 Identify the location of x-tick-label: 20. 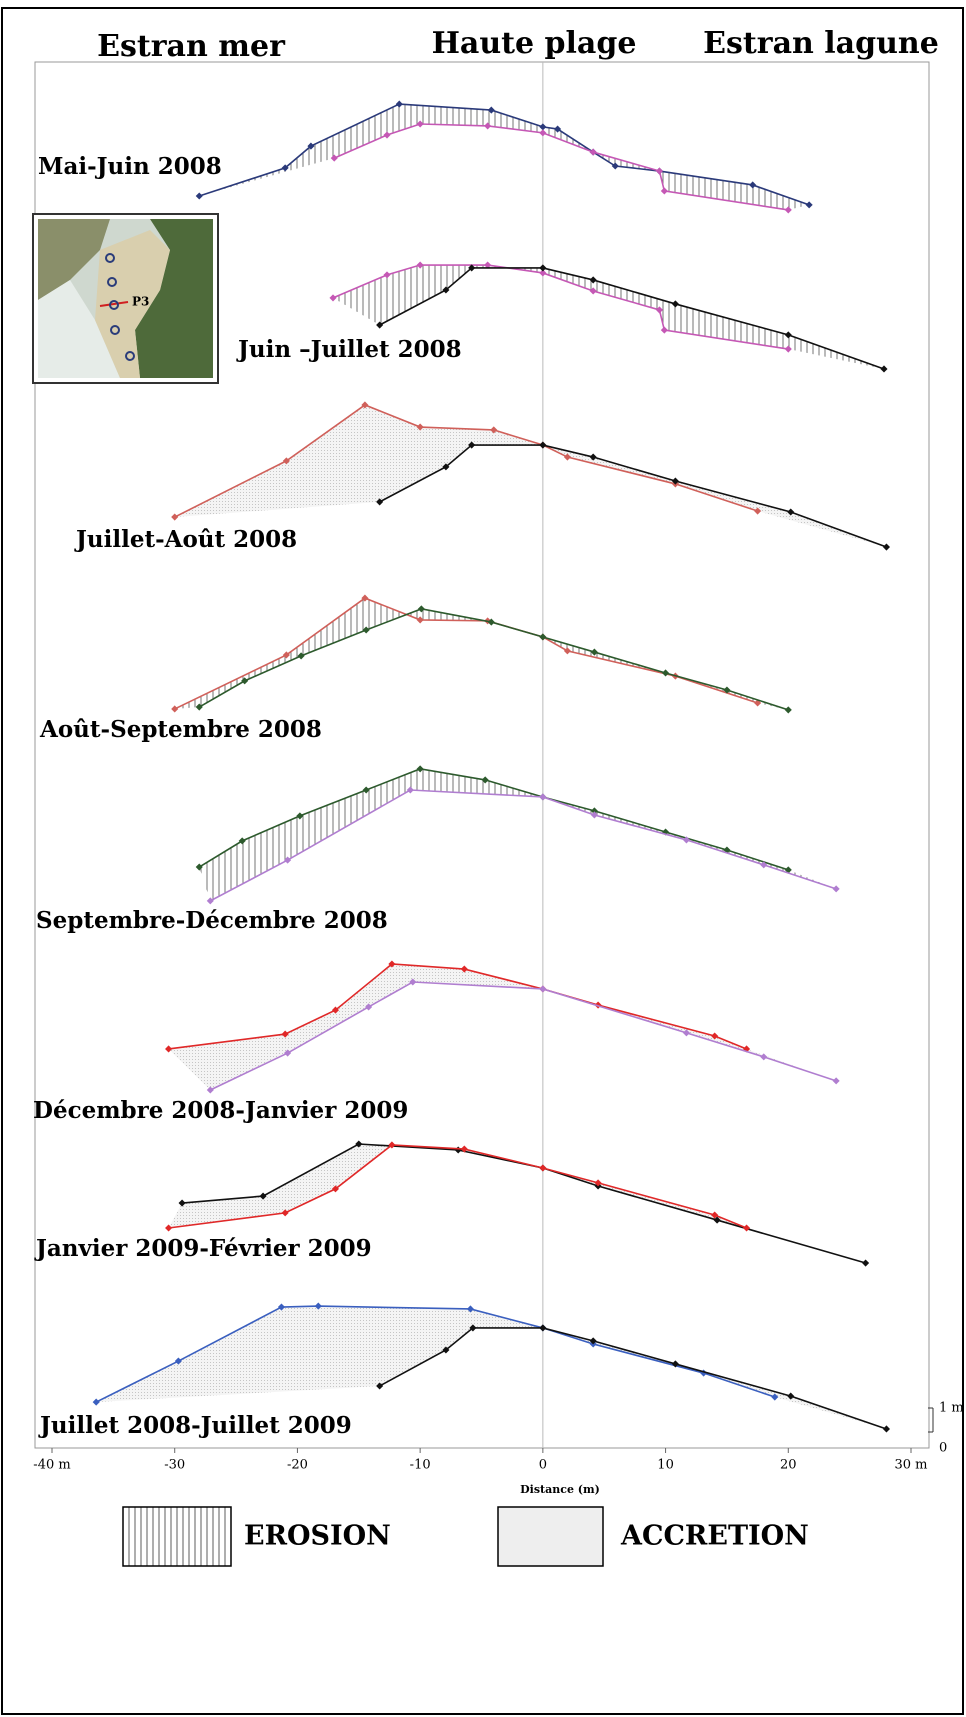
(788, 1465).